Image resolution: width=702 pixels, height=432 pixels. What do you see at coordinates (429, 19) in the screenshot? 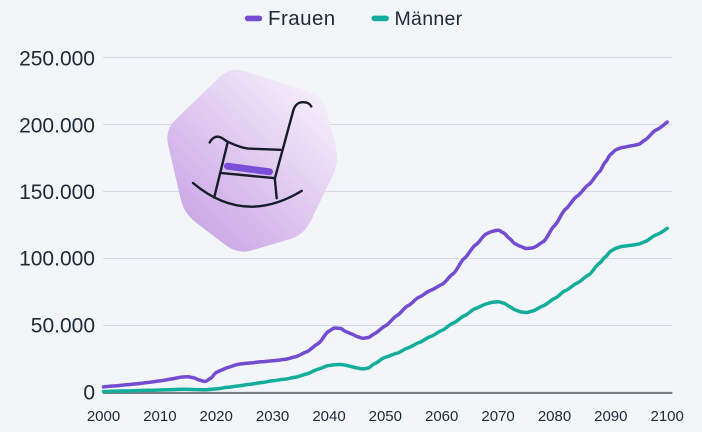
I see `svg-text: Männer` at bounding box center [429, 19].